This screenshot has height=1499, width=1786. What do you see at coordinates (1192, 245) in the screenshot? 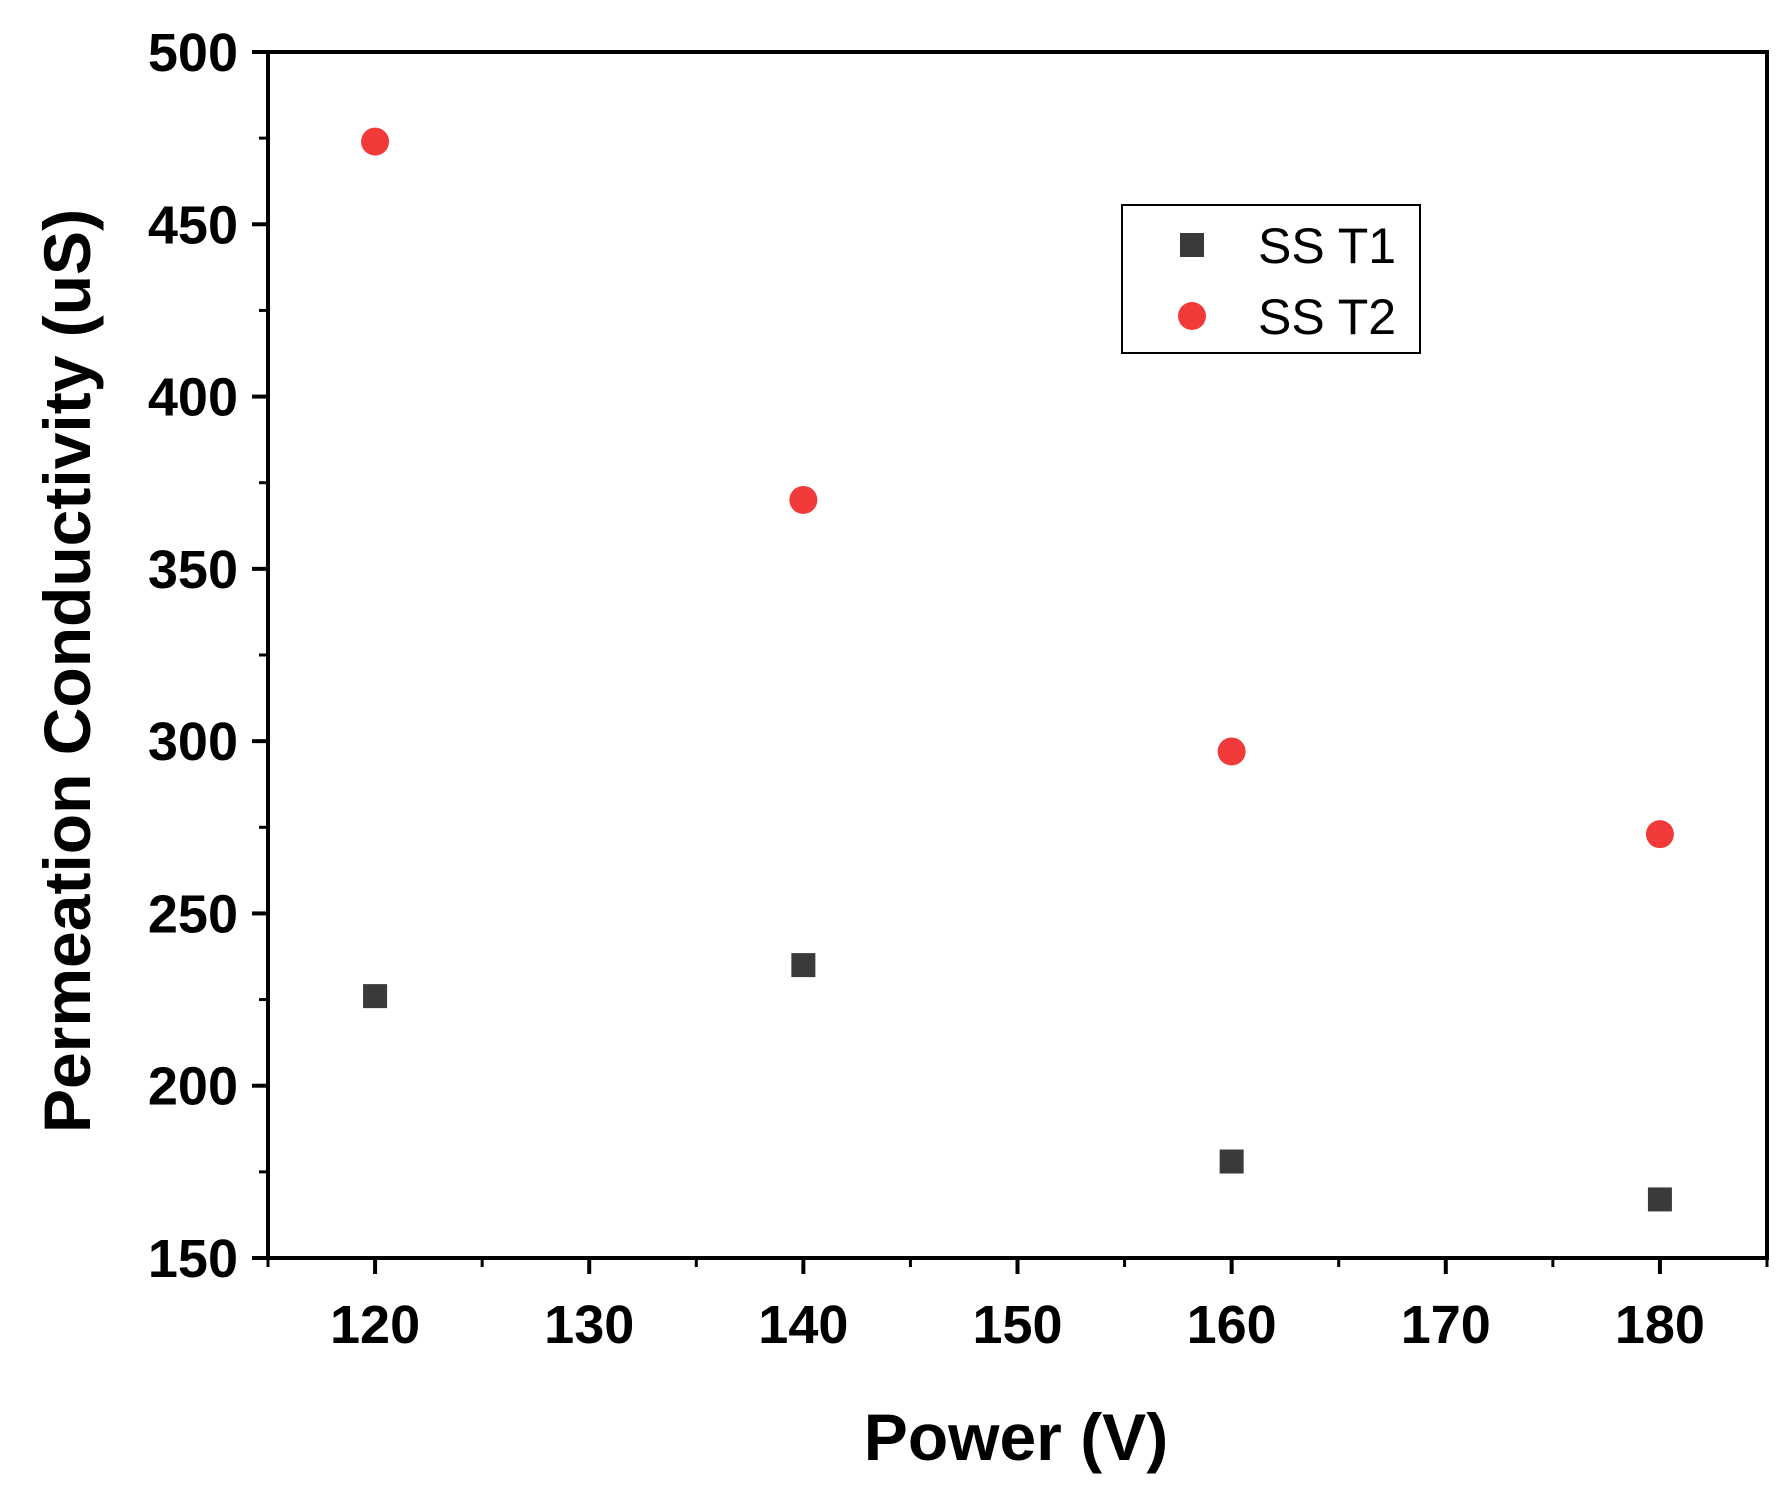
I see `legend-marker-square` at bounding box center [1192, 245].